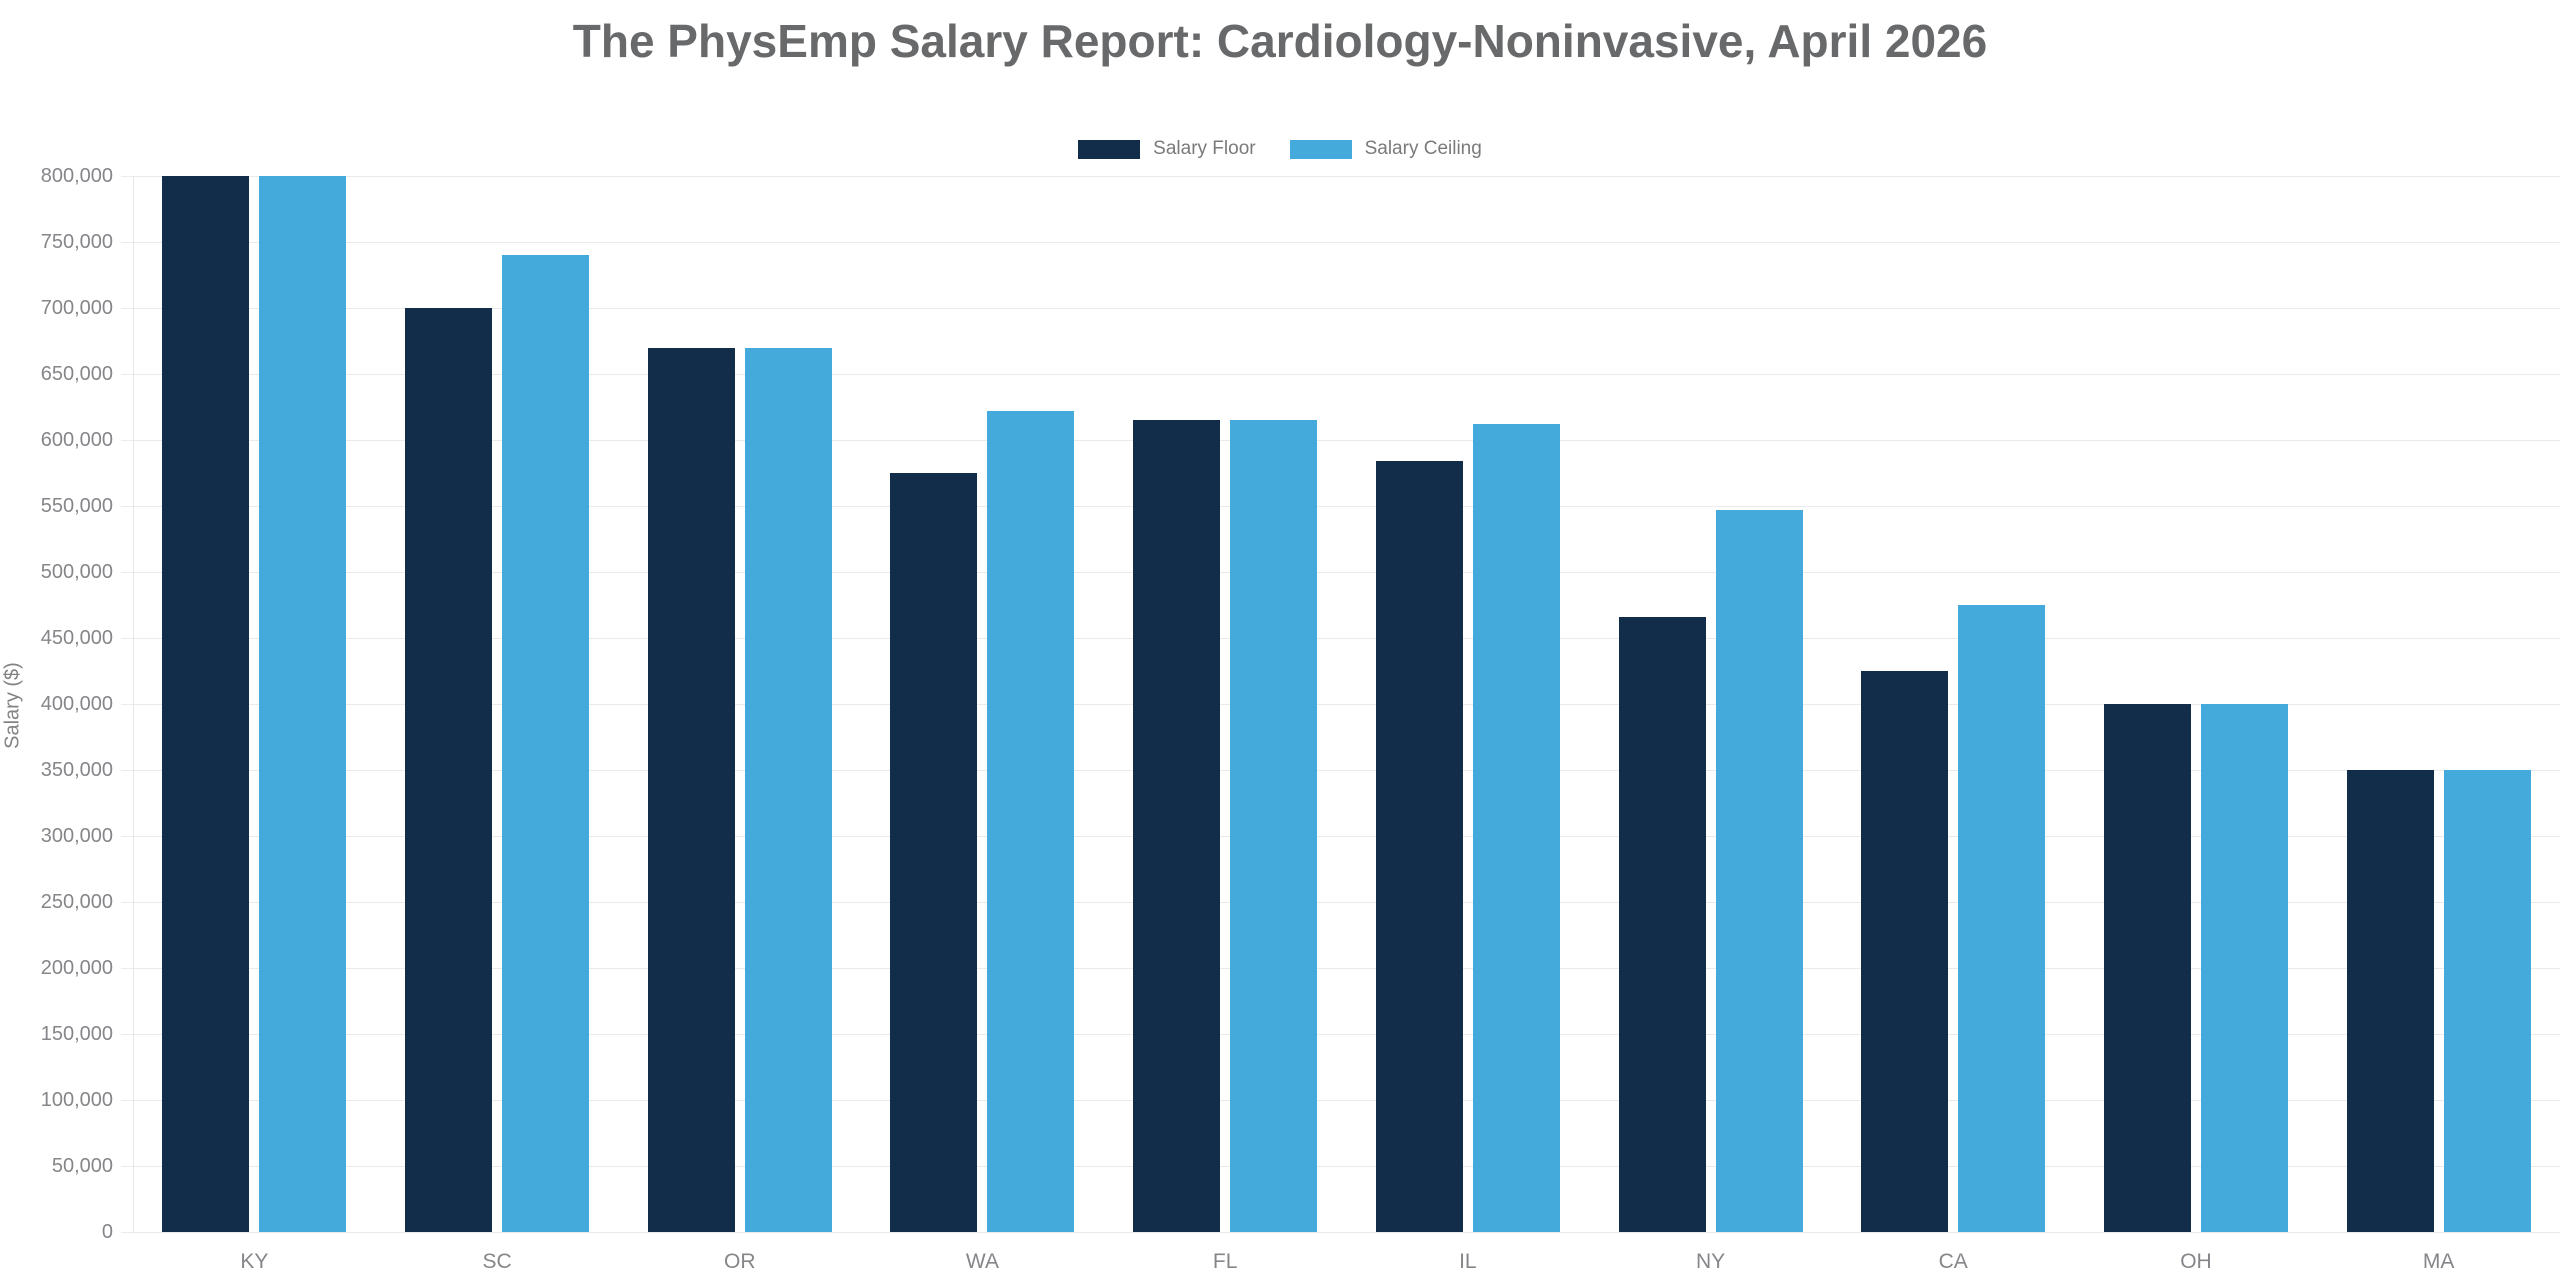 The height and width of the screenshot is (1280, 2560). I want to click on legend-item-salary-floor: Salary Floor, so click(1167, 149).